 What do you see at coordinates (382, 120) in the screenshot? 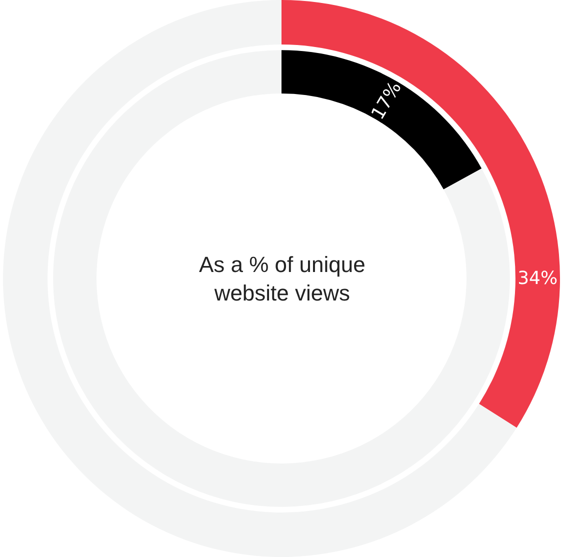
I see `donut-slice` at bounding box center [382, 120].